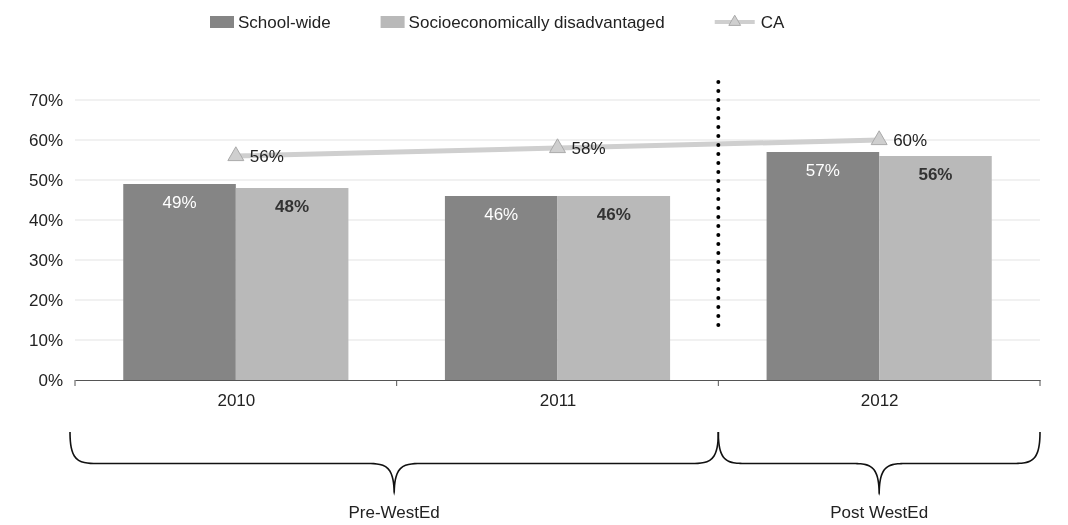 The image size is (1068, 525). Describe the element at coordinates (822, 170) in the screenshot. I see `data-label: 57%` at that location.